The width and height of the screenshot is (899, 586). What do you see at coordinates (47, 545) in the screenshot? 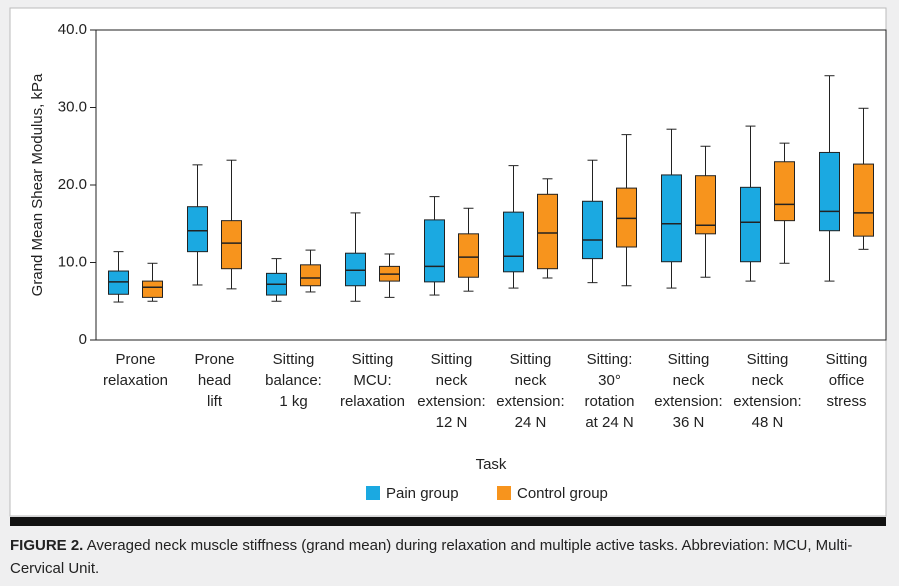
I see `caption-label: FIGURE 2.` at bounding box center [47, 545].